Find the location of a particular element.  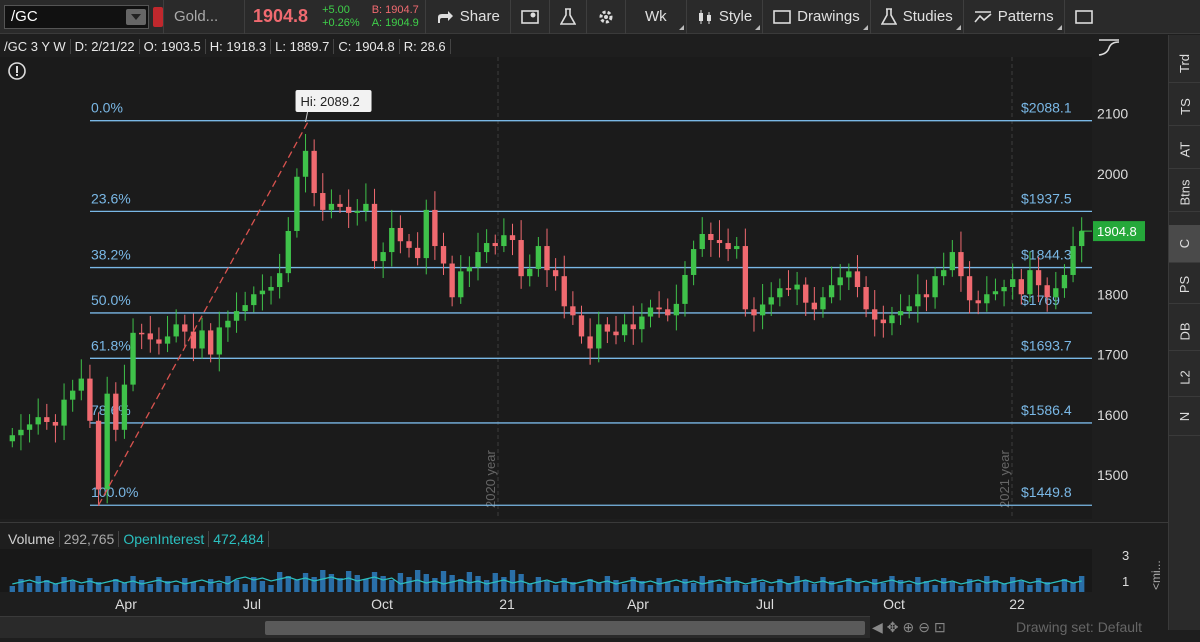

studies-flask-icon is located at coordinates (888, 16).